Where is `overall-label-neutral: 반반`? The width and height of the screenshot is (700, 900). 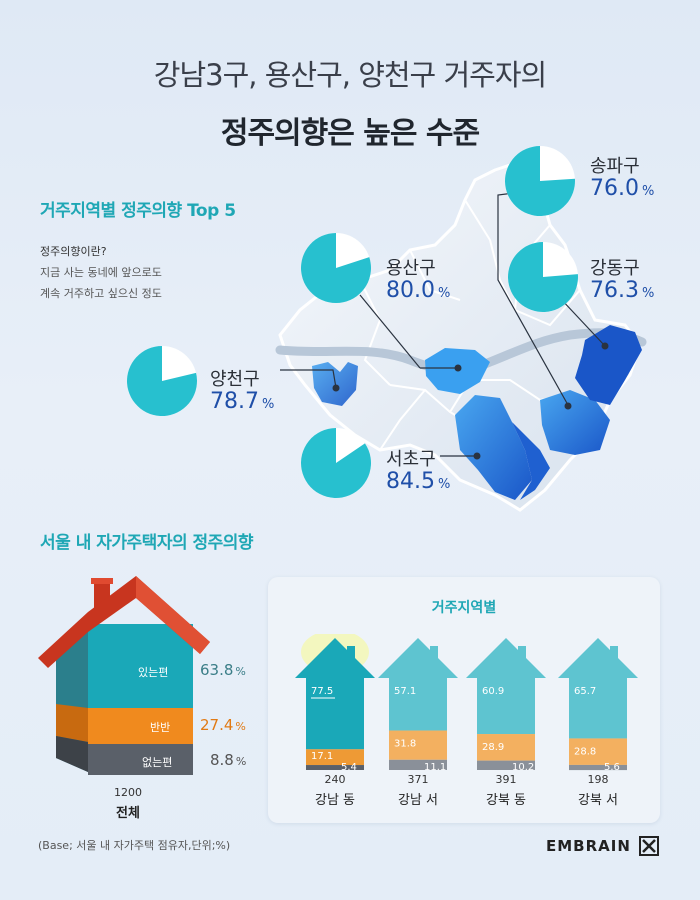 overall-label-neutral: 반반 is located at coordinates (160, 727).